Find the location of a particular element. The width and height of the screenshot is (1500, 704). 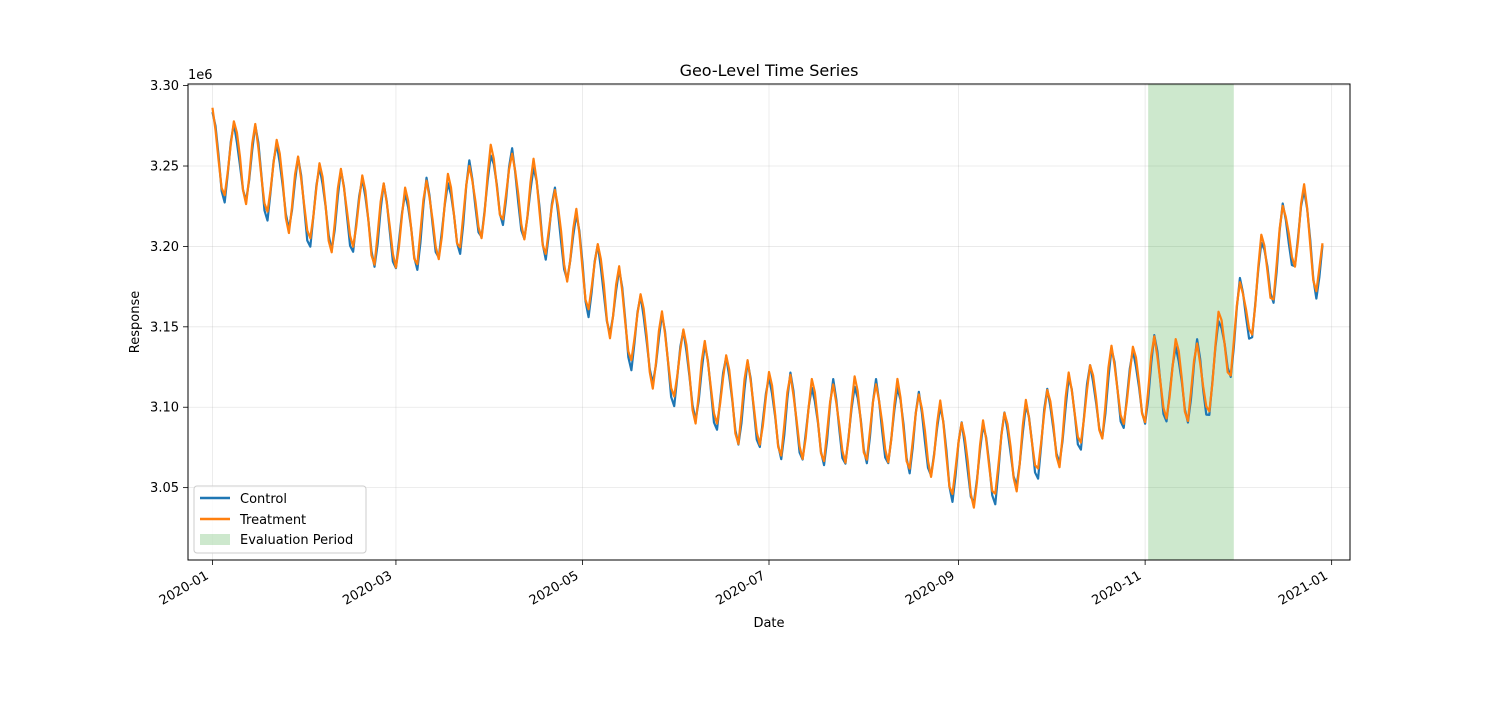

y-tick-label: 3.30 is located at coordinates (164, 86).